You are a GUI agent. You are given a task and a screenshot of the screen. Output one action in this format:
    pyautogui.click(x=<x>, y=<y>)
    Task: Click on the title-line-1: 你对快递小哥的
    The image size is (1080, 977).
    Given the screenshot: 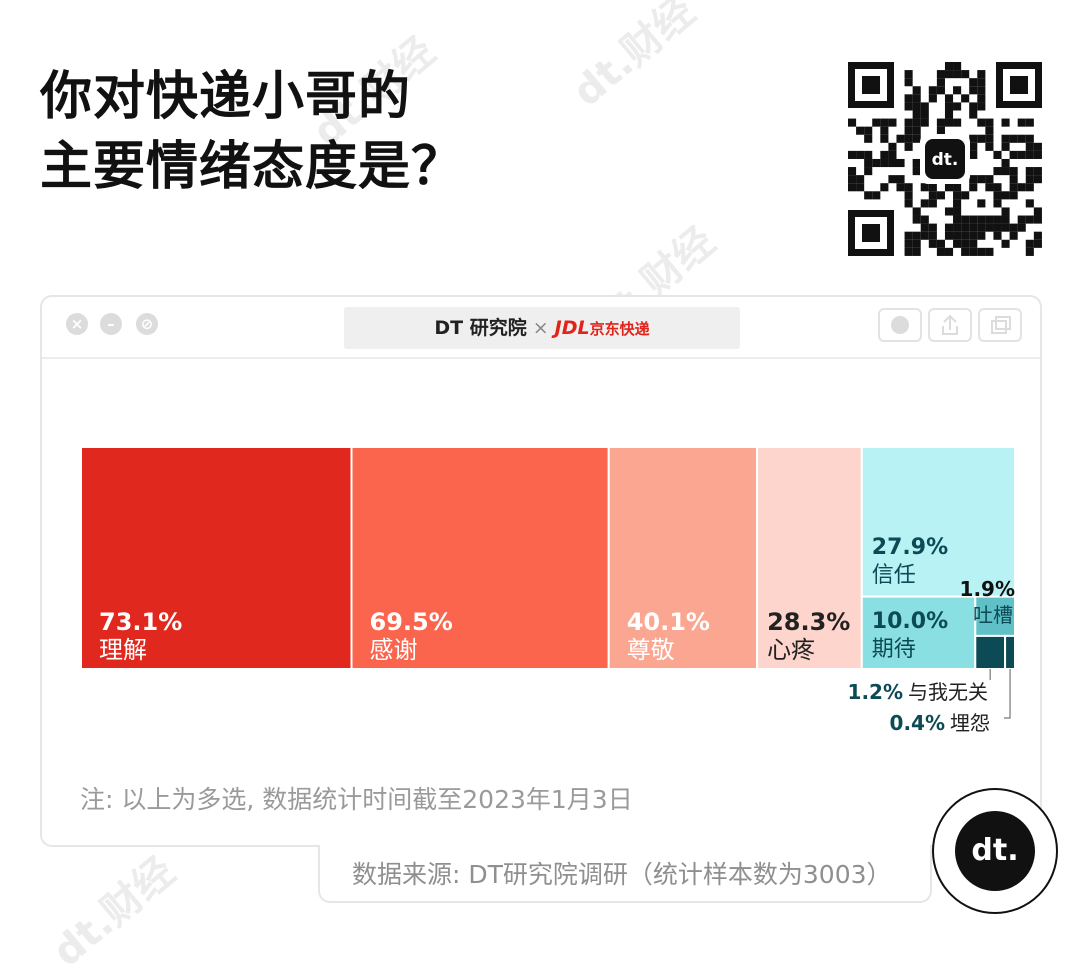 What is the action you would take?
    pyautogui.click(x=226, y=97)
    